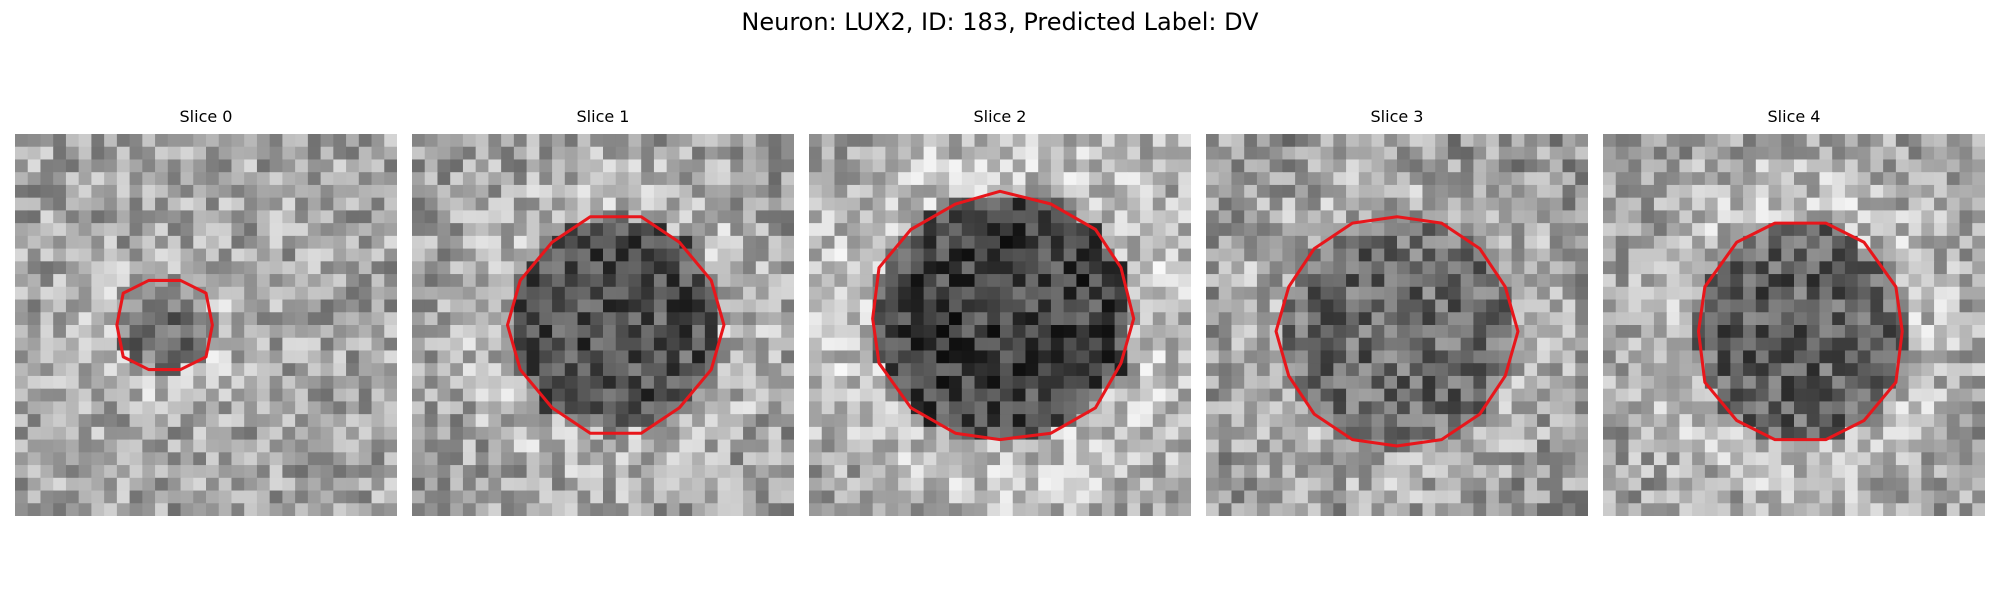  I want to click on slice-panel-1: Slice 1, so click(603, 312).